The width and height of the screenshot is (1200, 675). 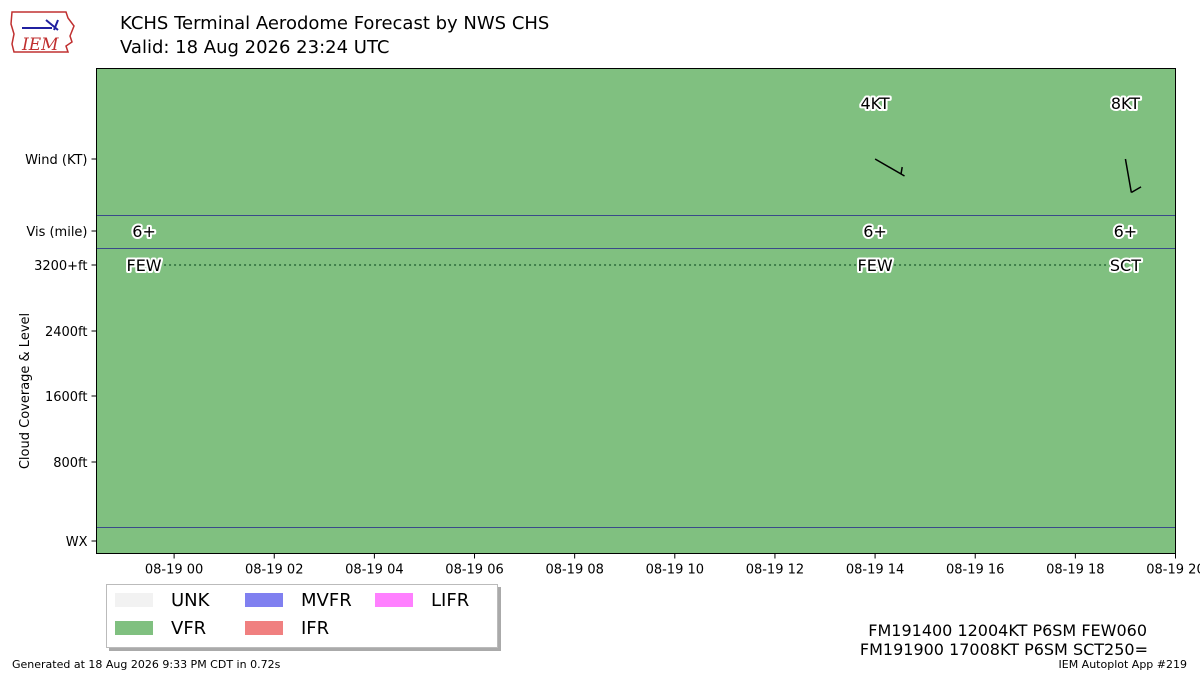 What do you see at coordinates (450, 600) in the screenshot?
I see `legend-label-lifr: LIFR` at bounding box center [450, 600].